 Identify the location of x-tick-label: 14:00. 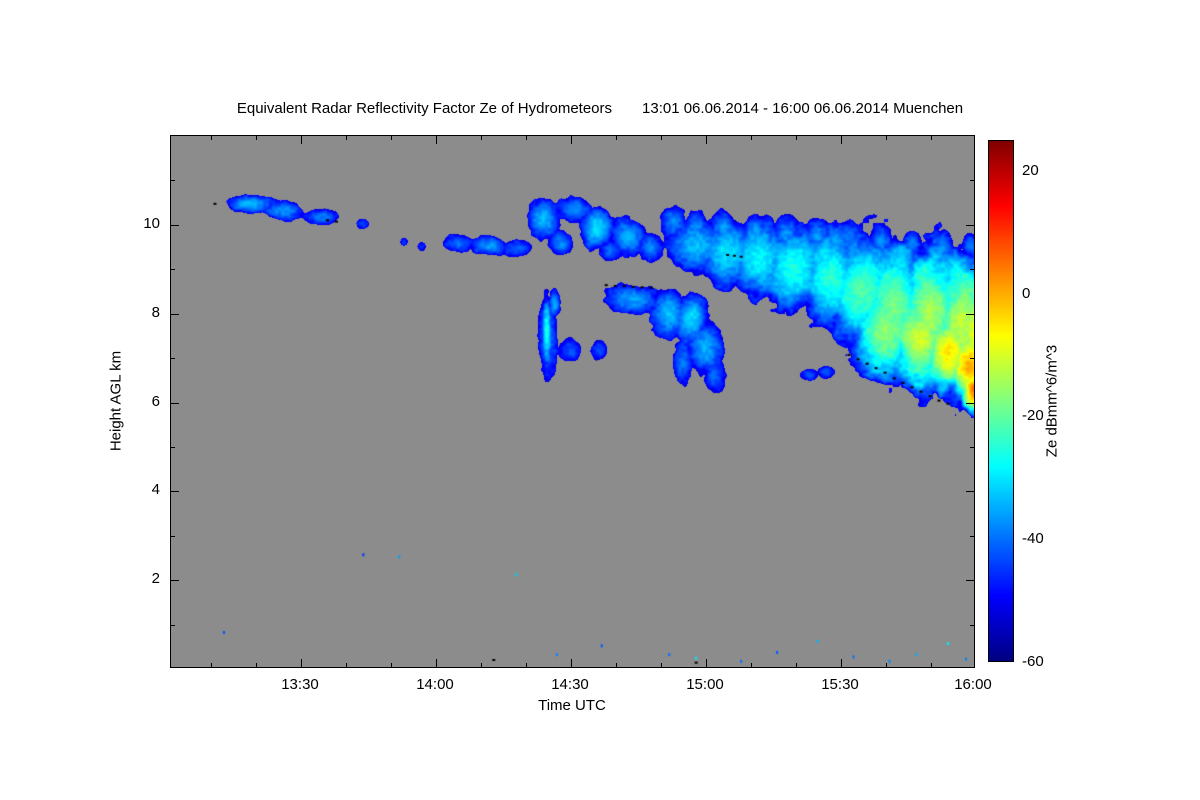
(435, 684).